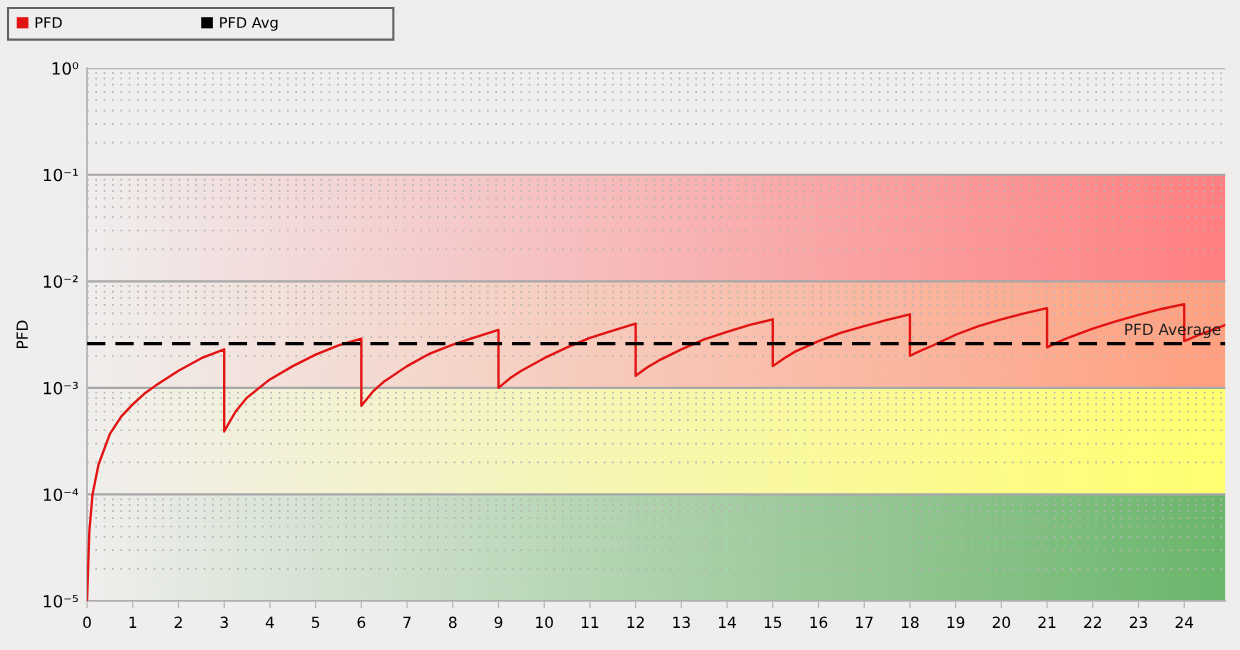  I want to click on x-tick-label: 0, so click(87, 622).